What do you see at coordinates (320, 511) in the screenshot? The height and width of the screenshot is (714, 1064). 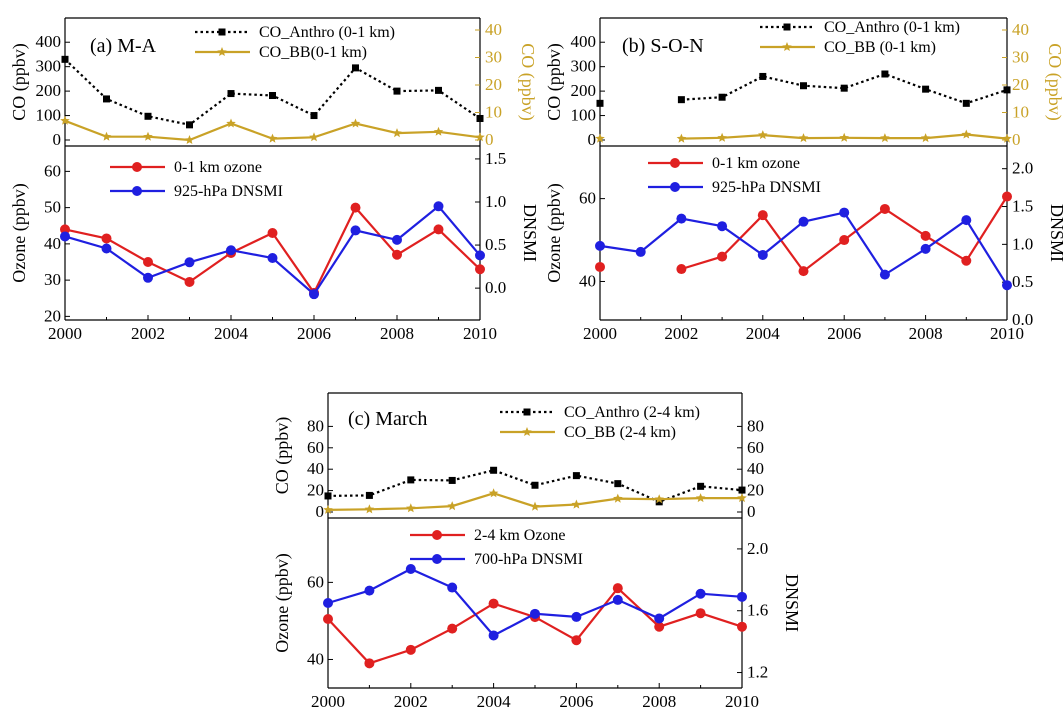 I see `co-left-tick-label: 0` at bounding box center [320, 511].